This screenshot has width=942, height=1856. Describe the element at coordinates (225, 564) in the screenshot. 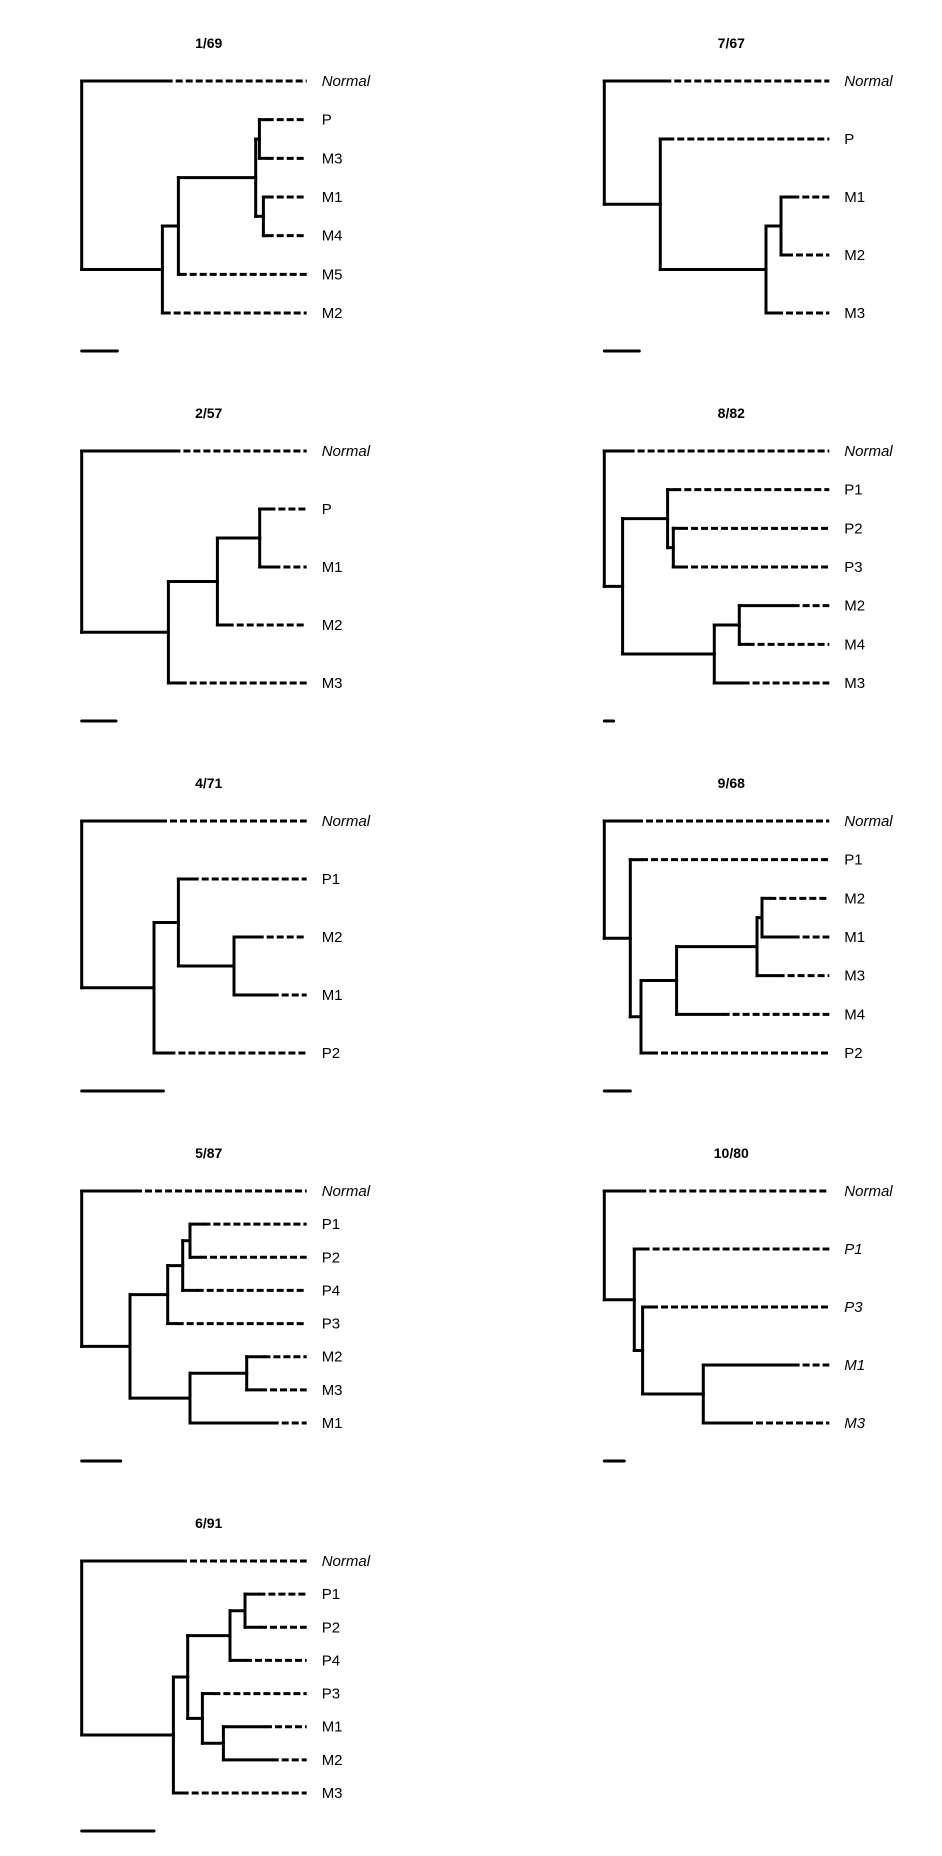

I see `tree-panel: 2/57 Normal P M1 M2 M3` at that location.